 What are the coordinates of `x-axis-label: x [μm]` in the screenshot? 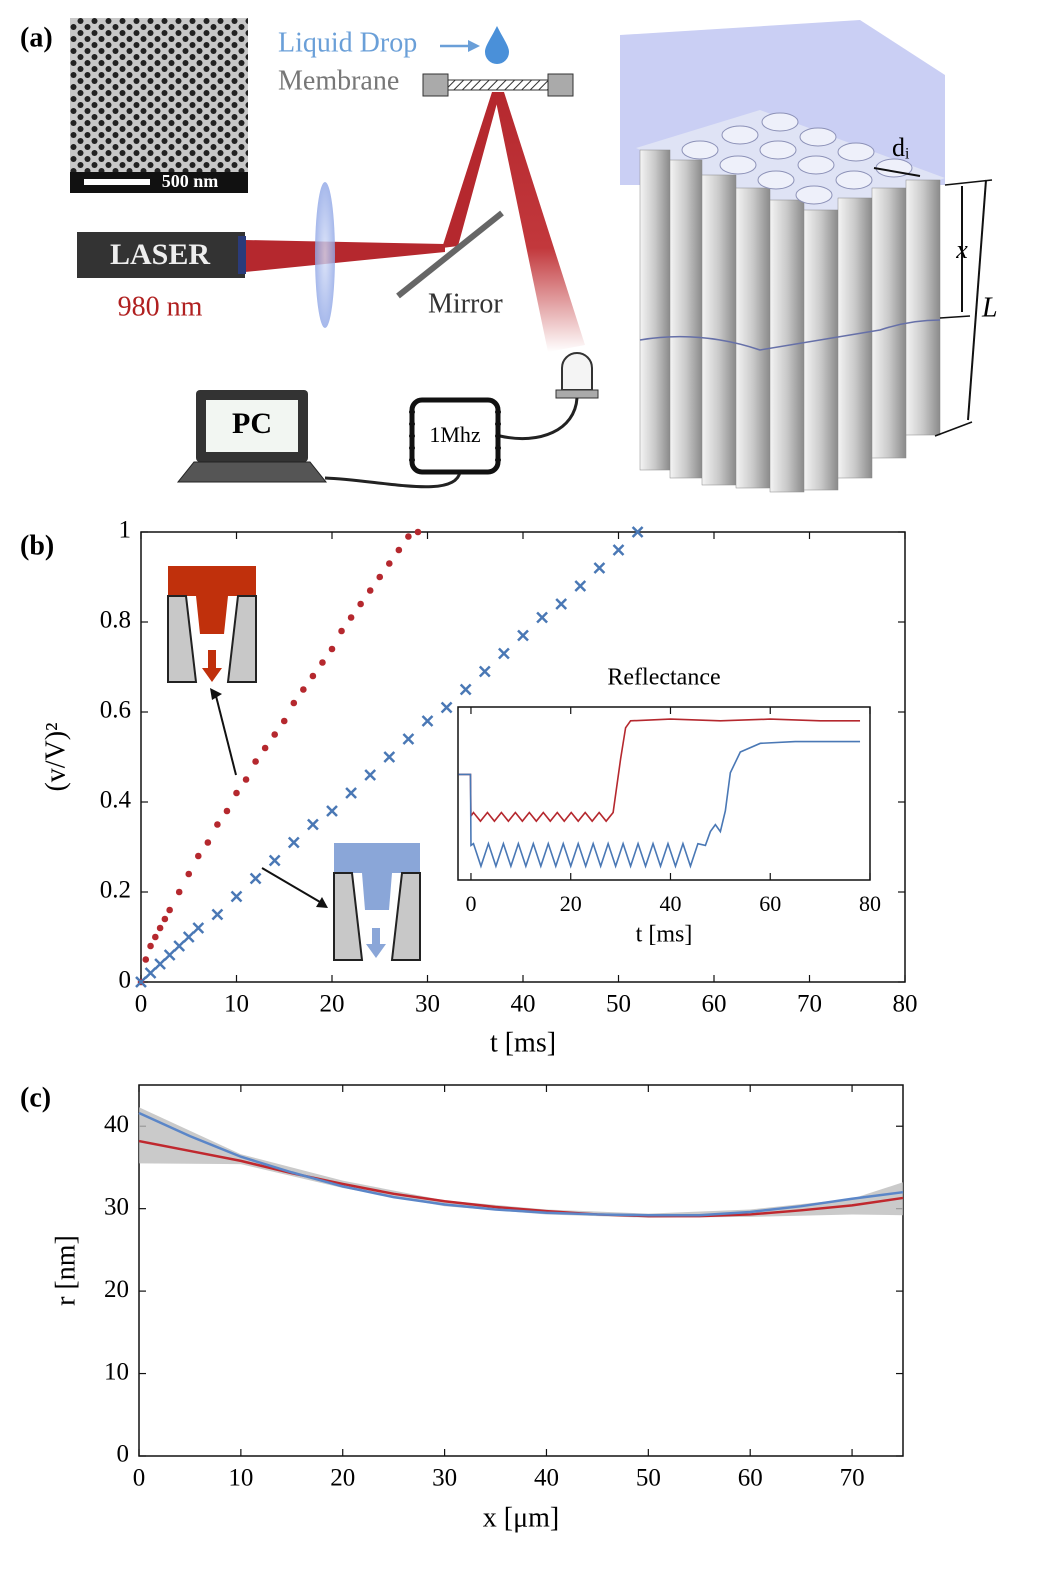 It's located at (521, 1517).